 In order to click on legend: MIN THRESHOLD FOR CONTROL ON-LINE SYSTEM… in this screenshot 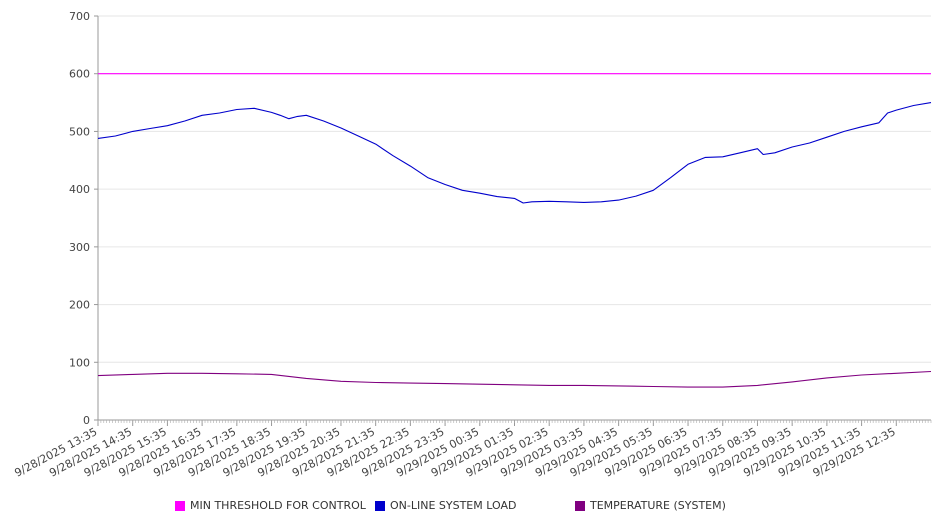, I will do `click(473, 507)`.